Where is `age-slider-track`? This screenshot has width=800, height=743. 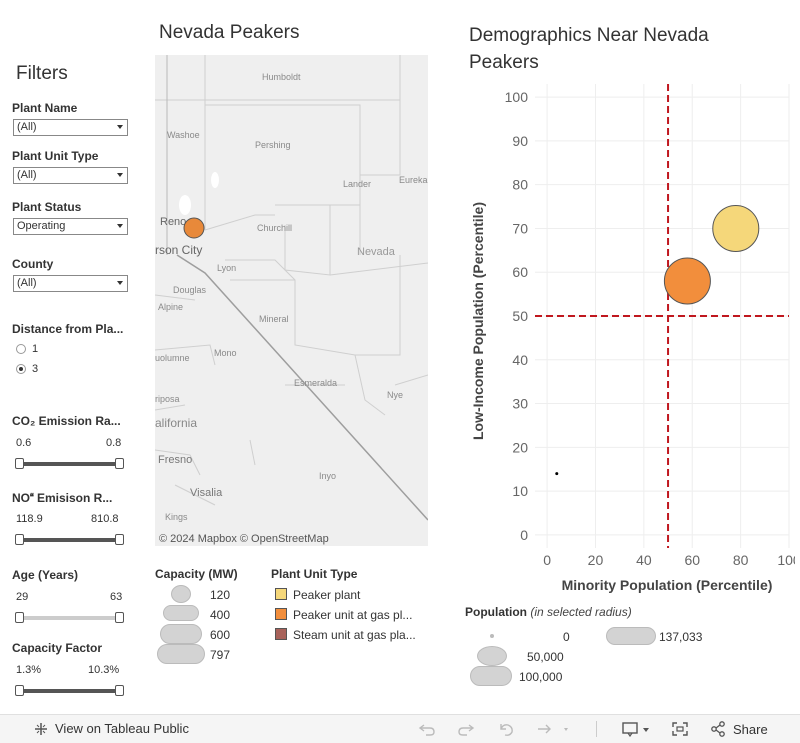 age-slider-track is located at coordinates (70, 618).